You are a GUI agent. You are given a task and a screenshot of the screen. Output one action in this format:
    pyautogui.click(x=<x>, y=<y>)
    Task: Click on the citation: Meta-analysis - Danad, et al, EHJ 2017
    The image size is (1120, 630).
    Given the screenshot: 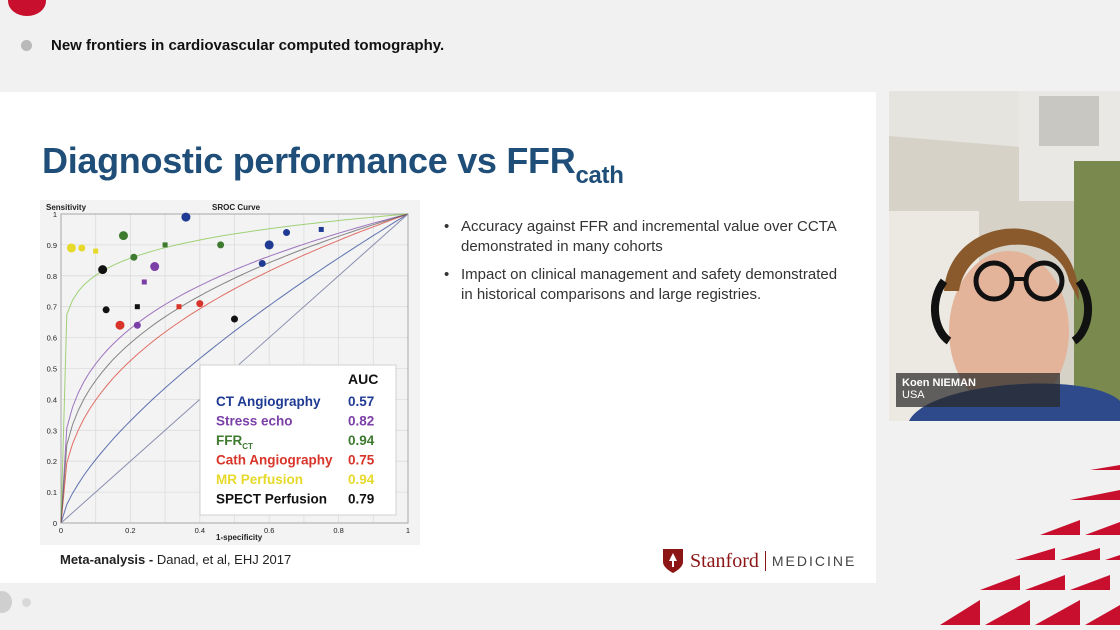 What is the action you would take?
    pyautogui.click(x=176, y=559)
    